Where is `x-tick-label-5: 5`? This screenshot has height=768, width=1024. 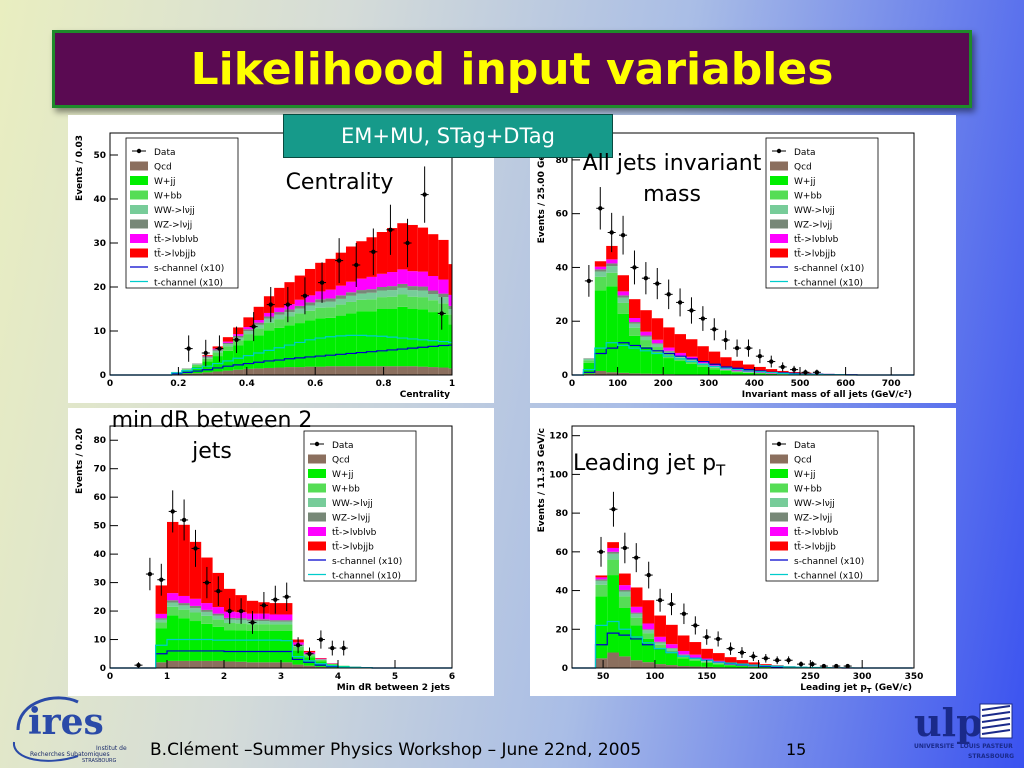
x-tick-label-5: 5 is located at coordinates (395, 677).